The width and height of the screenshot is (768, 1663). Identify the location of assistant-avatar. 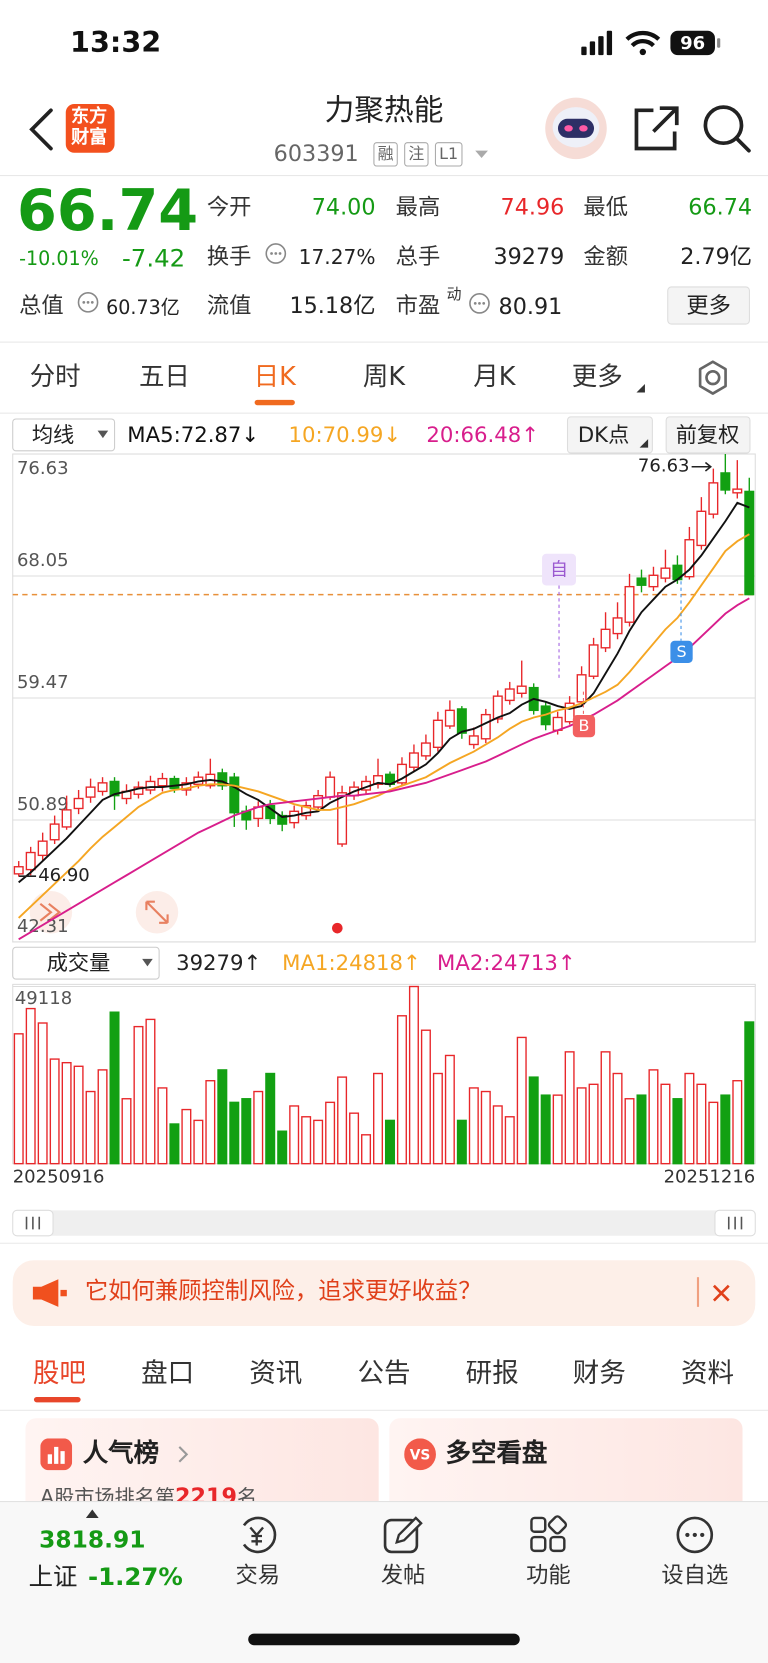
(577, 128).